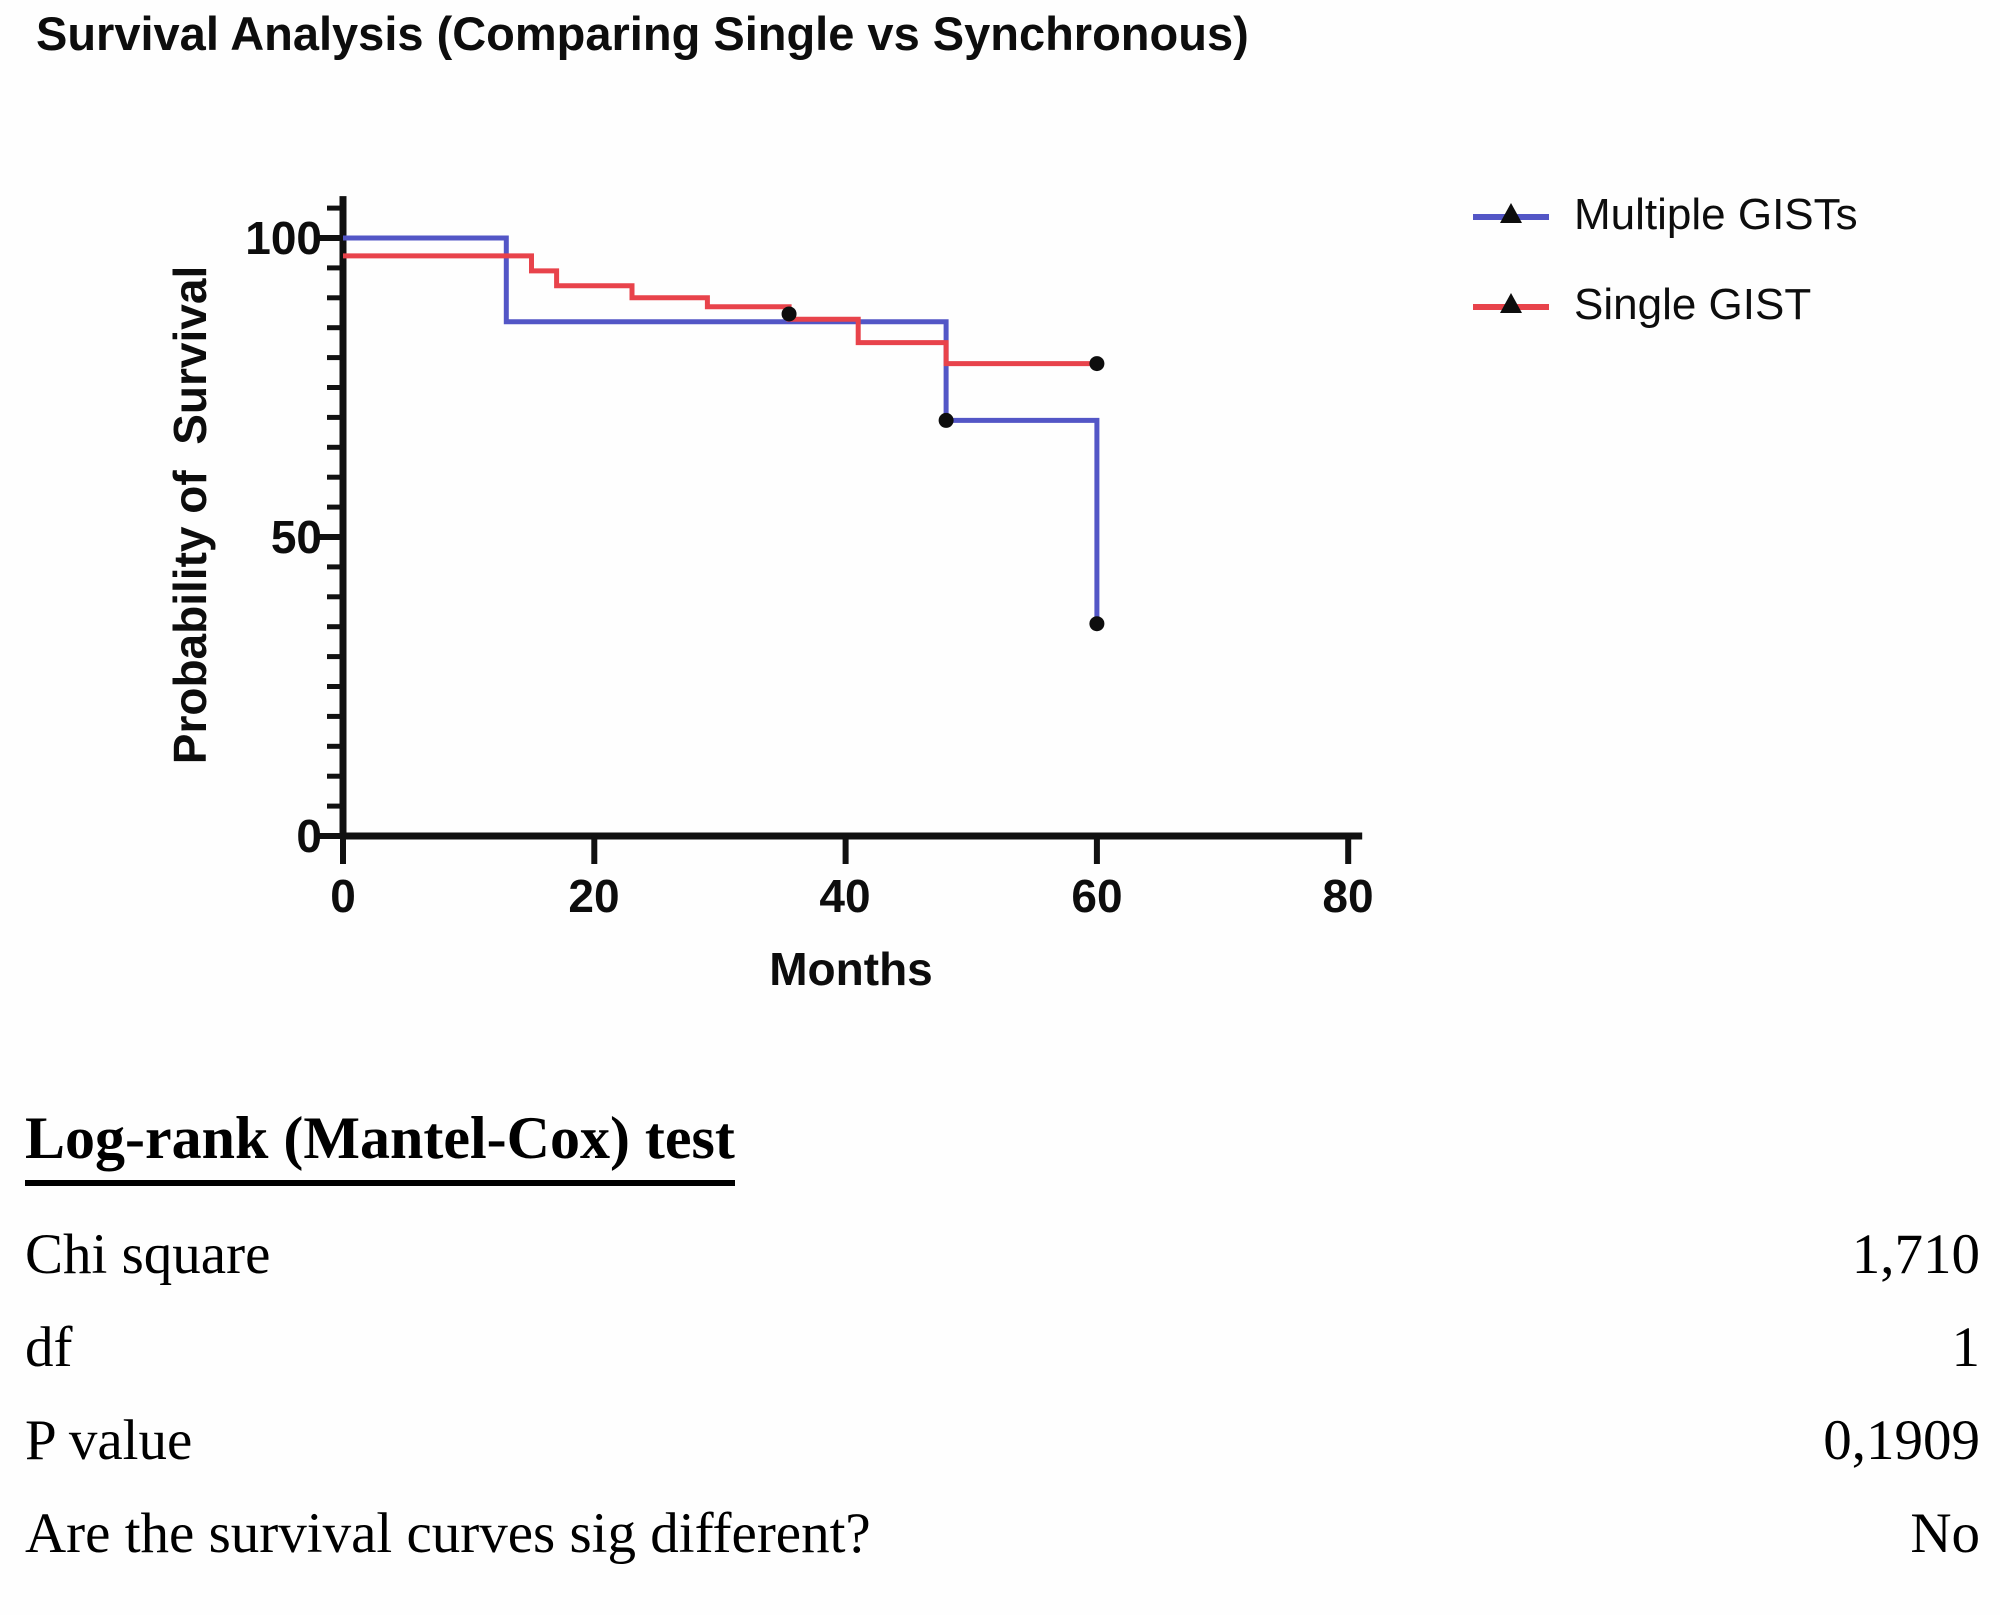 The image size is (2000, 1615). I want to click on df-value: 1, so click(1966, 1347).